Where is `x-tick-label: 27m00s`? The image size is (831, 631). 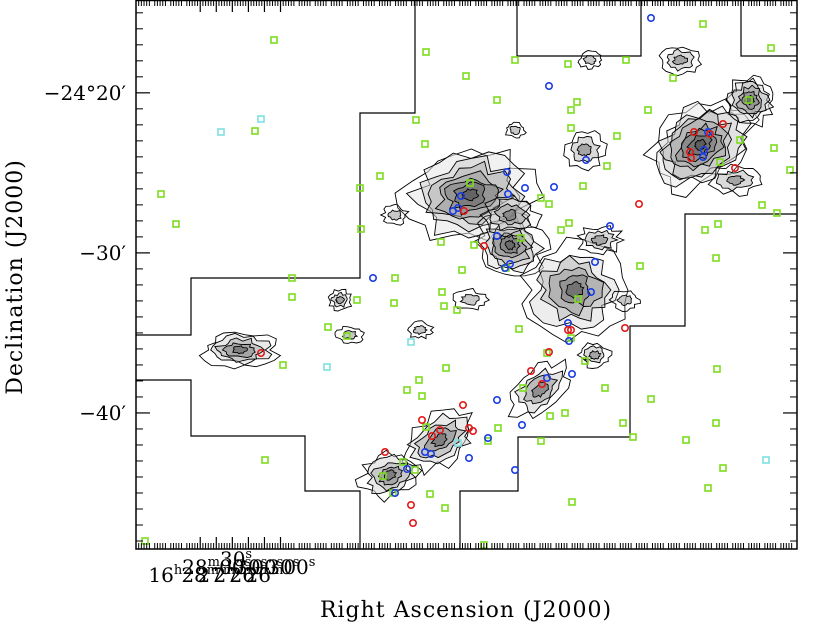 x-tick-label: 27m00s is located at coordinates (248, 571).